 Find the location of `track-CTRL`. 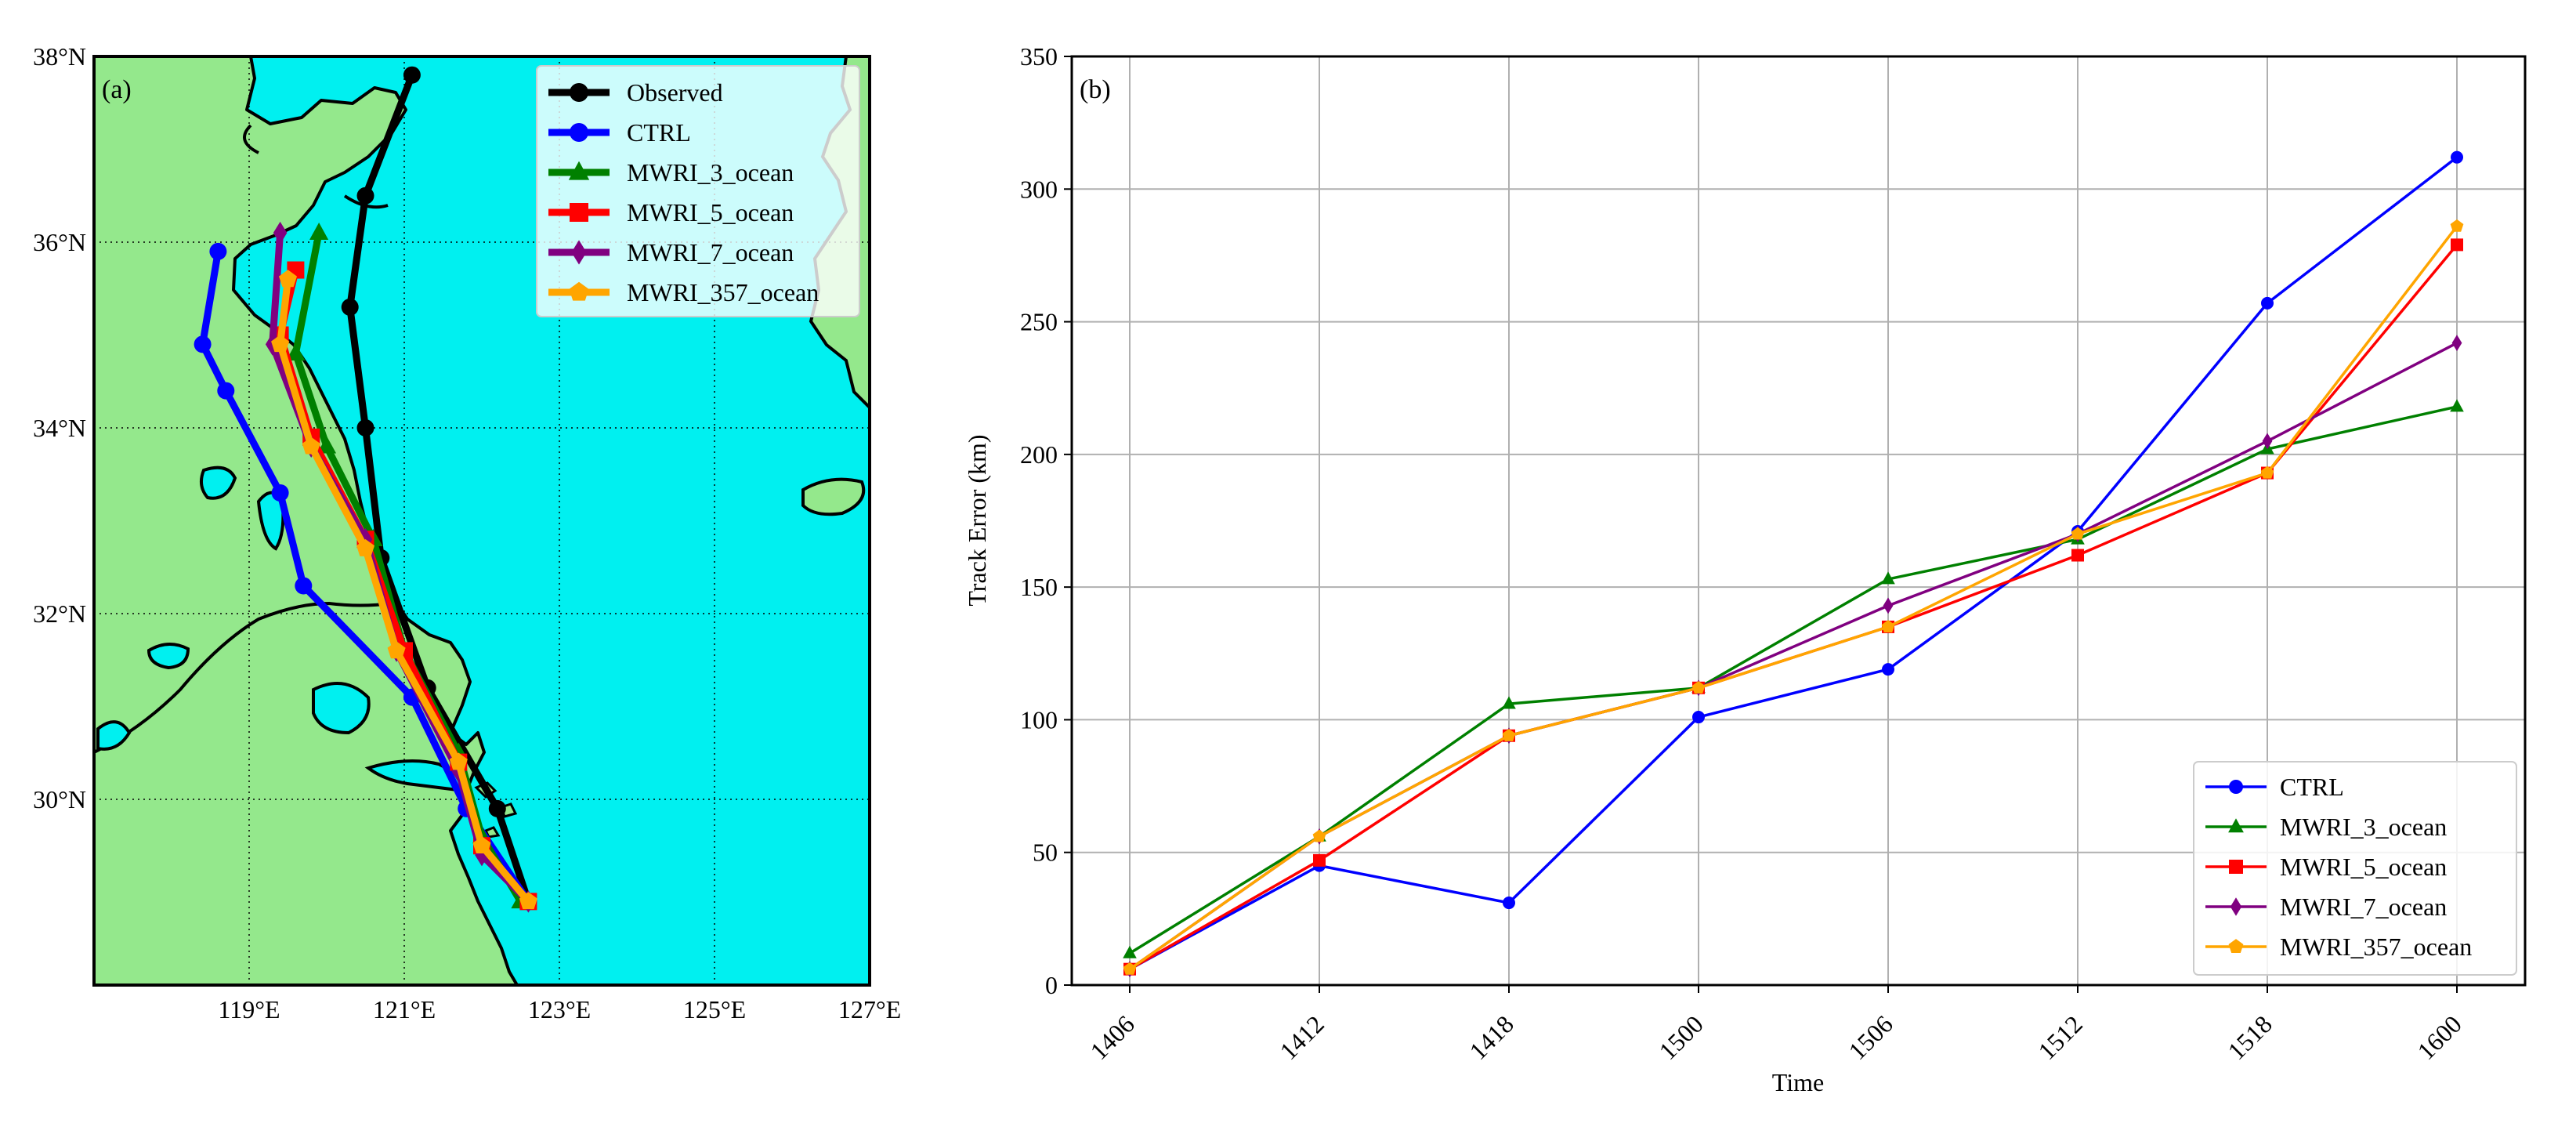

track-CTRL is located at coordinates (366, 577).